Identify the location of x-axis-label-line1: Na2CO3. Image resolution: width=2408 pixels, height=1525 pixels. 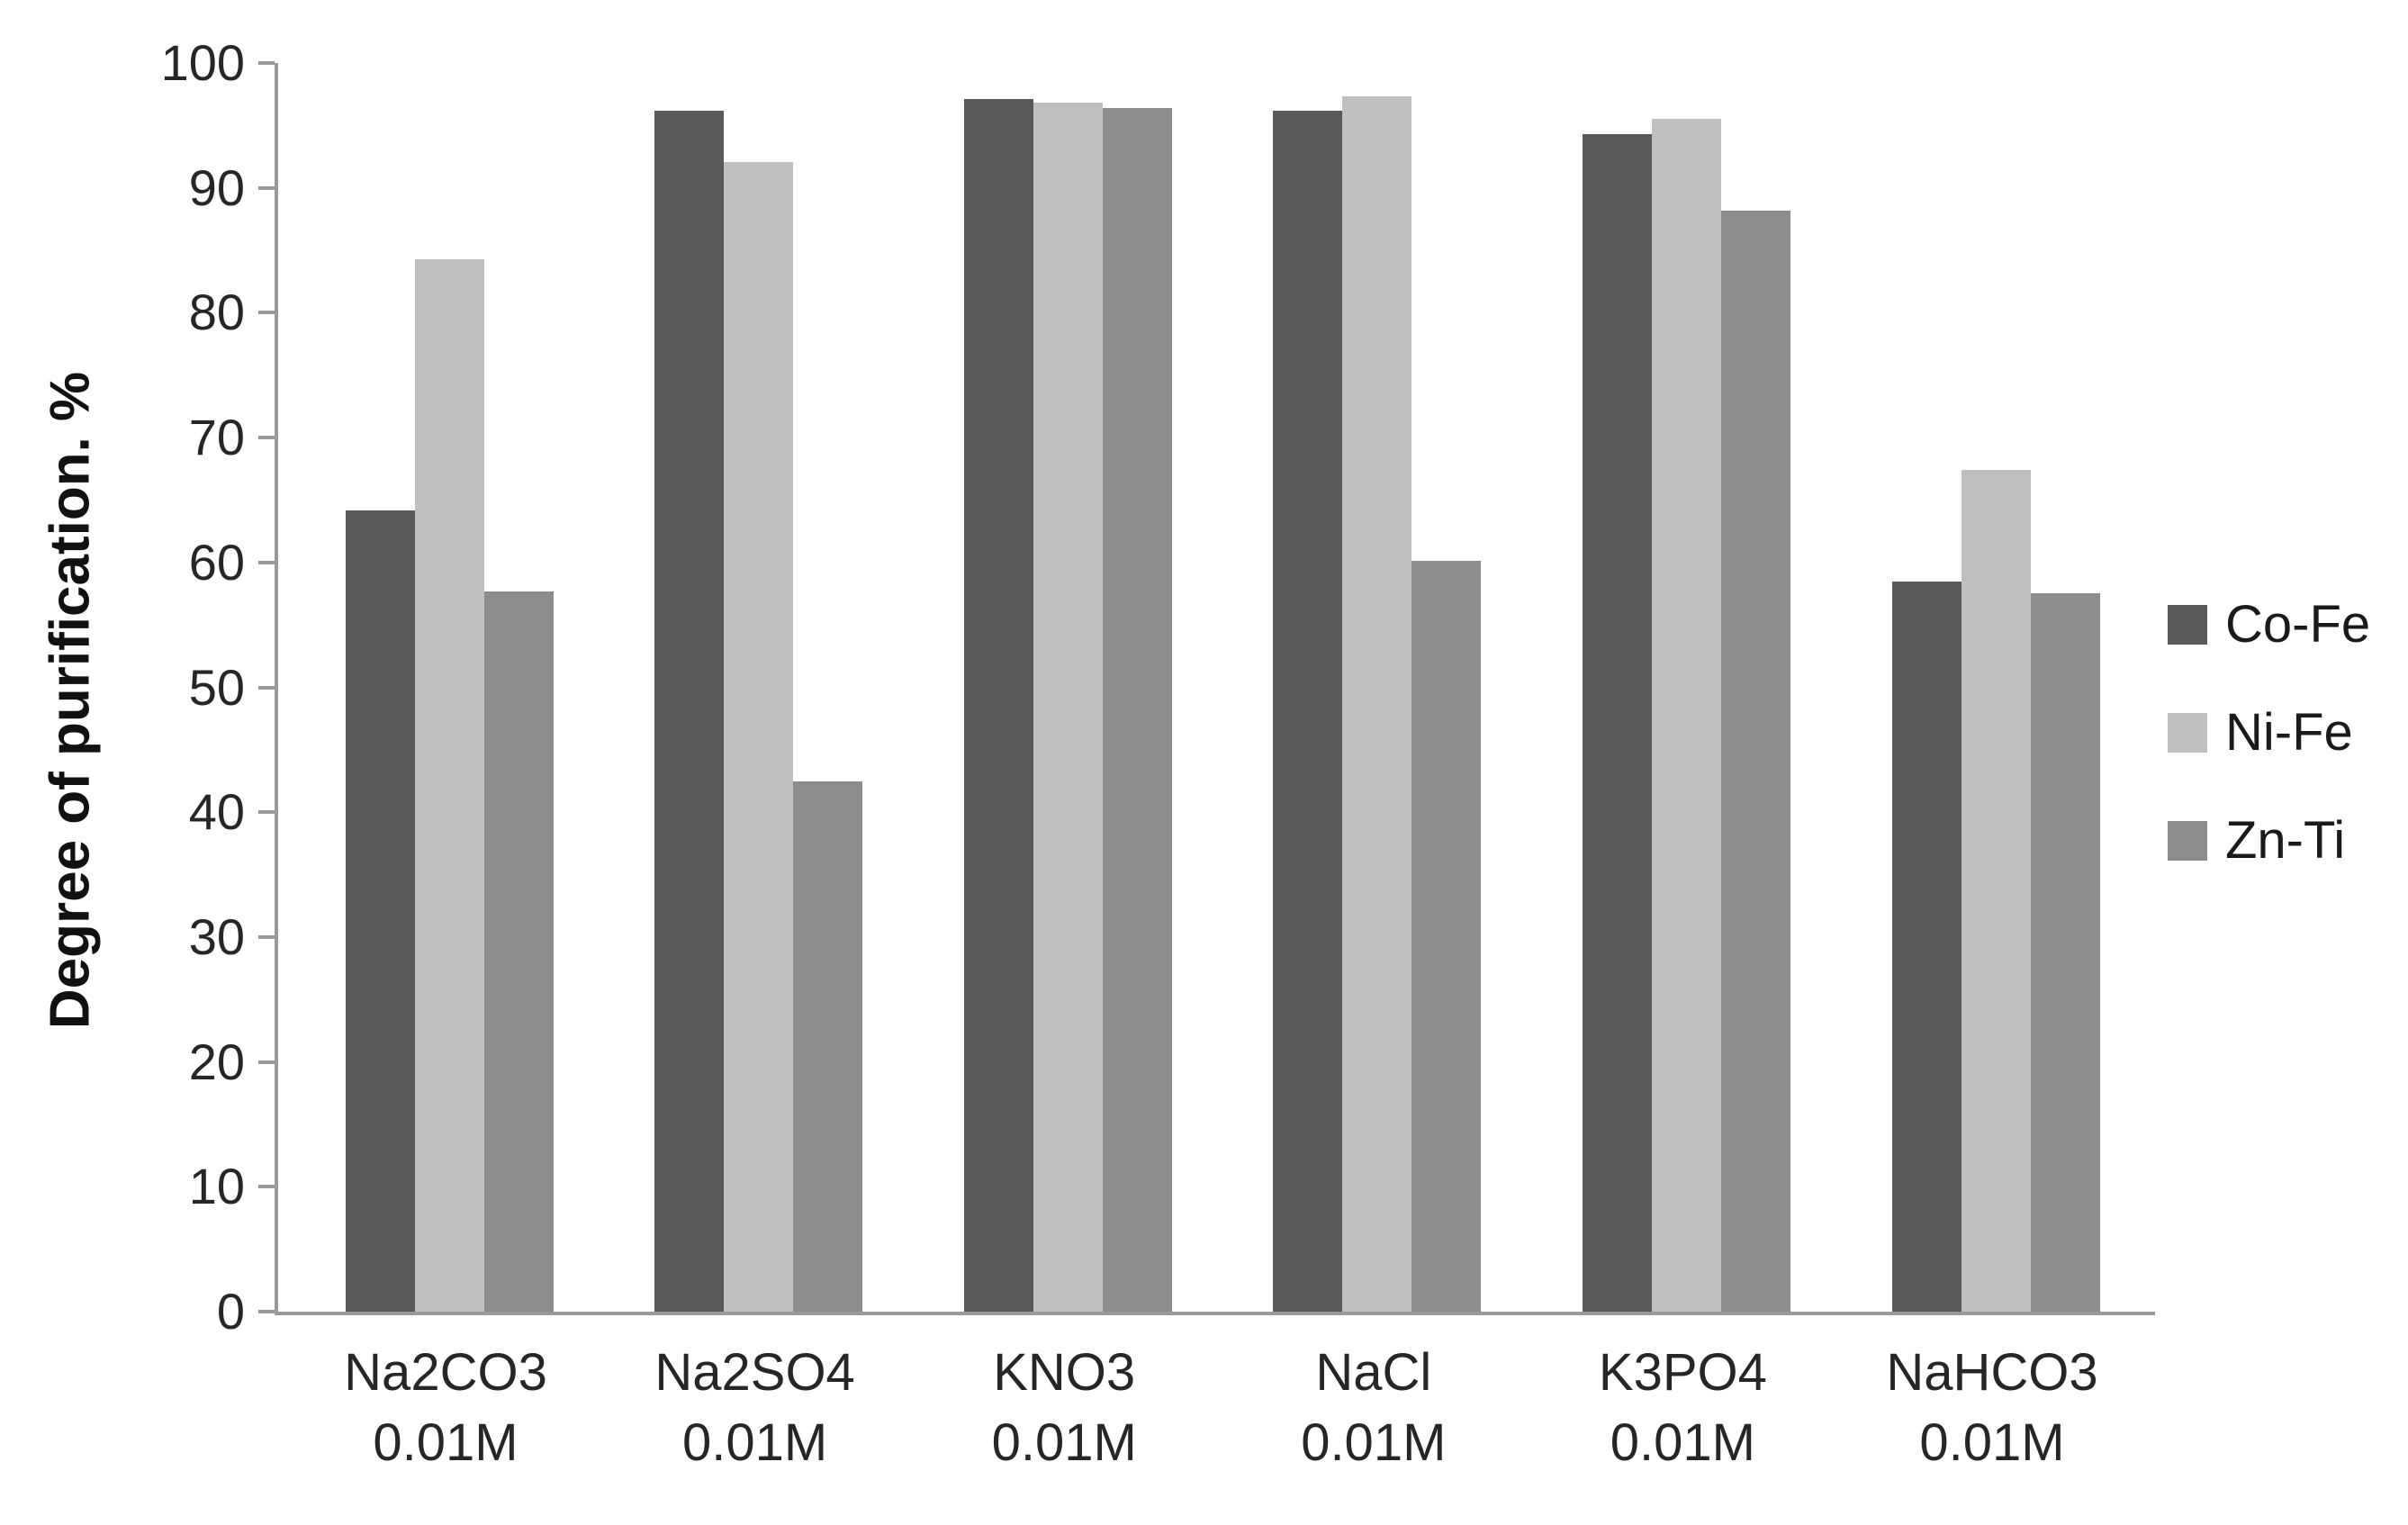
(446, 1372).